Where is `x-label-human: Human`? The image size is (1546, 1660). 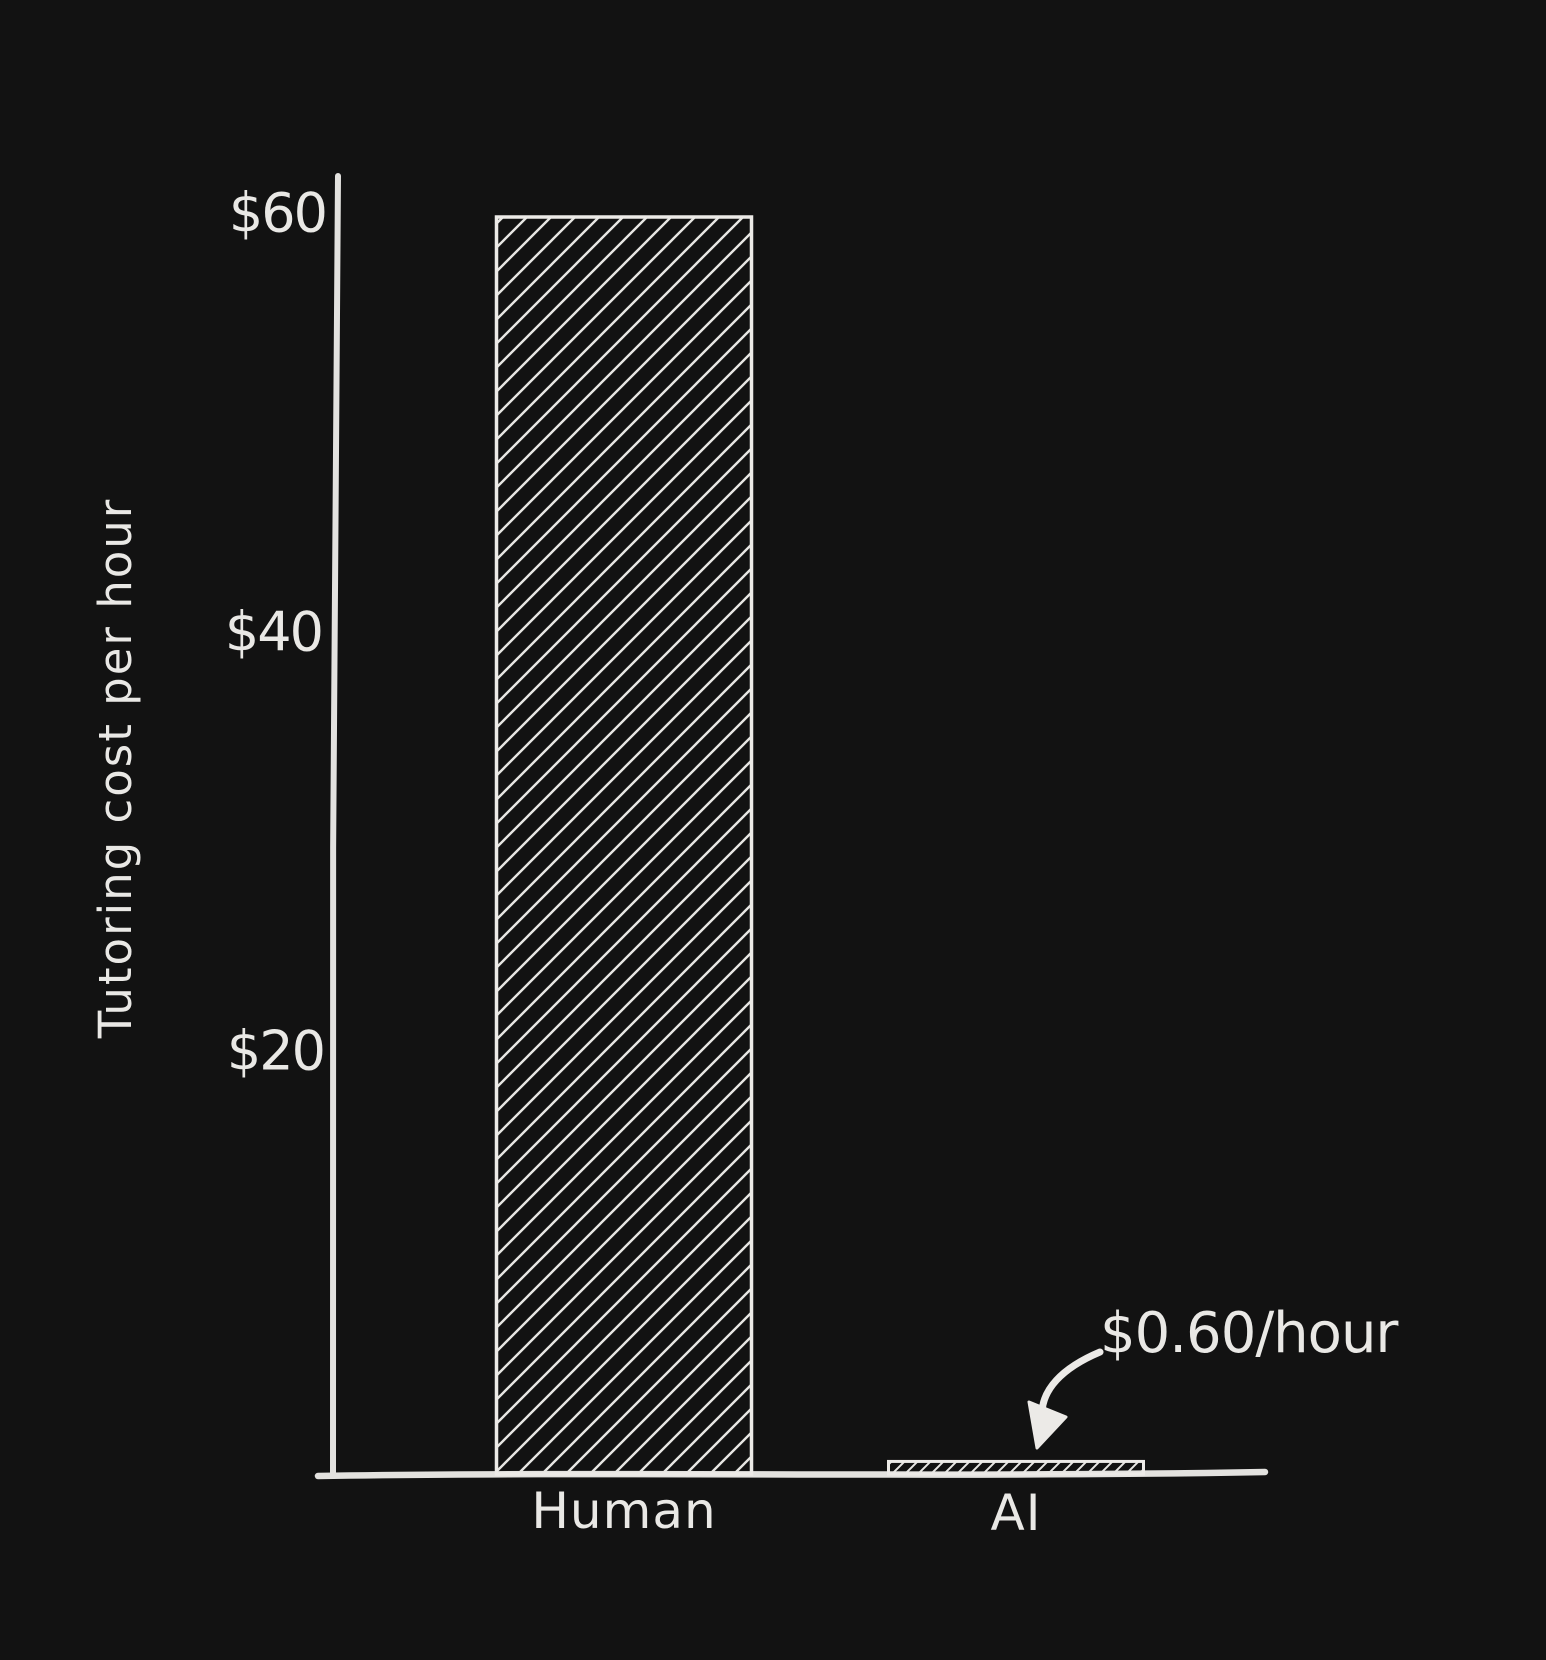
x-label-human: Human is located at coordinates (623, 1511).